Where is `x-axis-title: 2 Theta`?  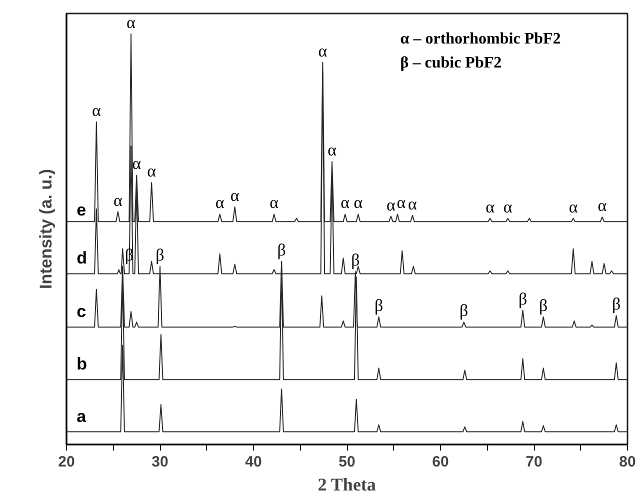
x-axis-title: 2 Theta is located at coordinates (347, 484).